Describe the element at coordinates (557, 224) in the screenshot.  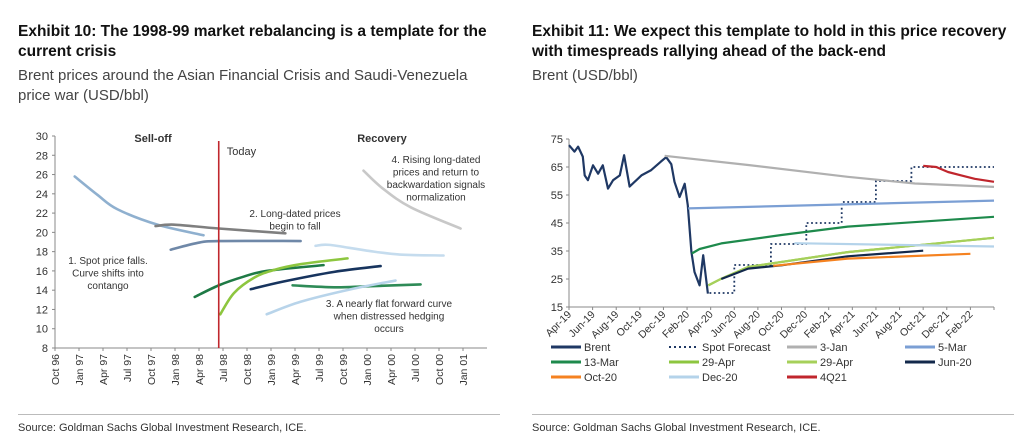
I see `y-tick-label: 45` at that location.